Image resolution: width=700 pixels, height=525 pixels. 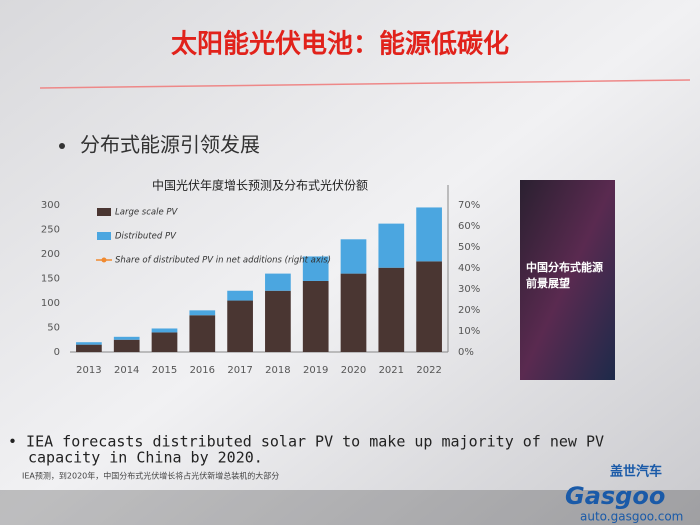 I want to click on y-tick-label: 100, so click(x=50, y=303).